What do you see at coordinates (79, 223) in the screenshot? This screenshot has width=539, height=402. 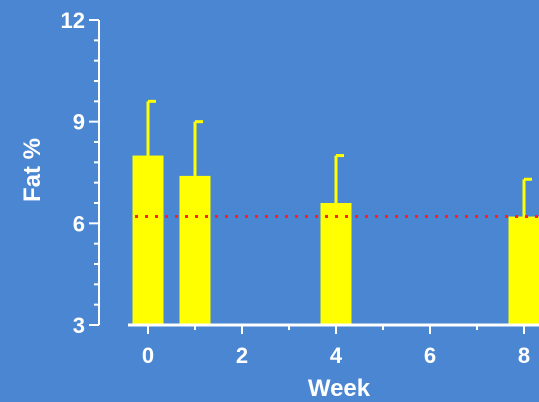 I see `y-tick-label-1: 6` at bounding box center [79, 223].